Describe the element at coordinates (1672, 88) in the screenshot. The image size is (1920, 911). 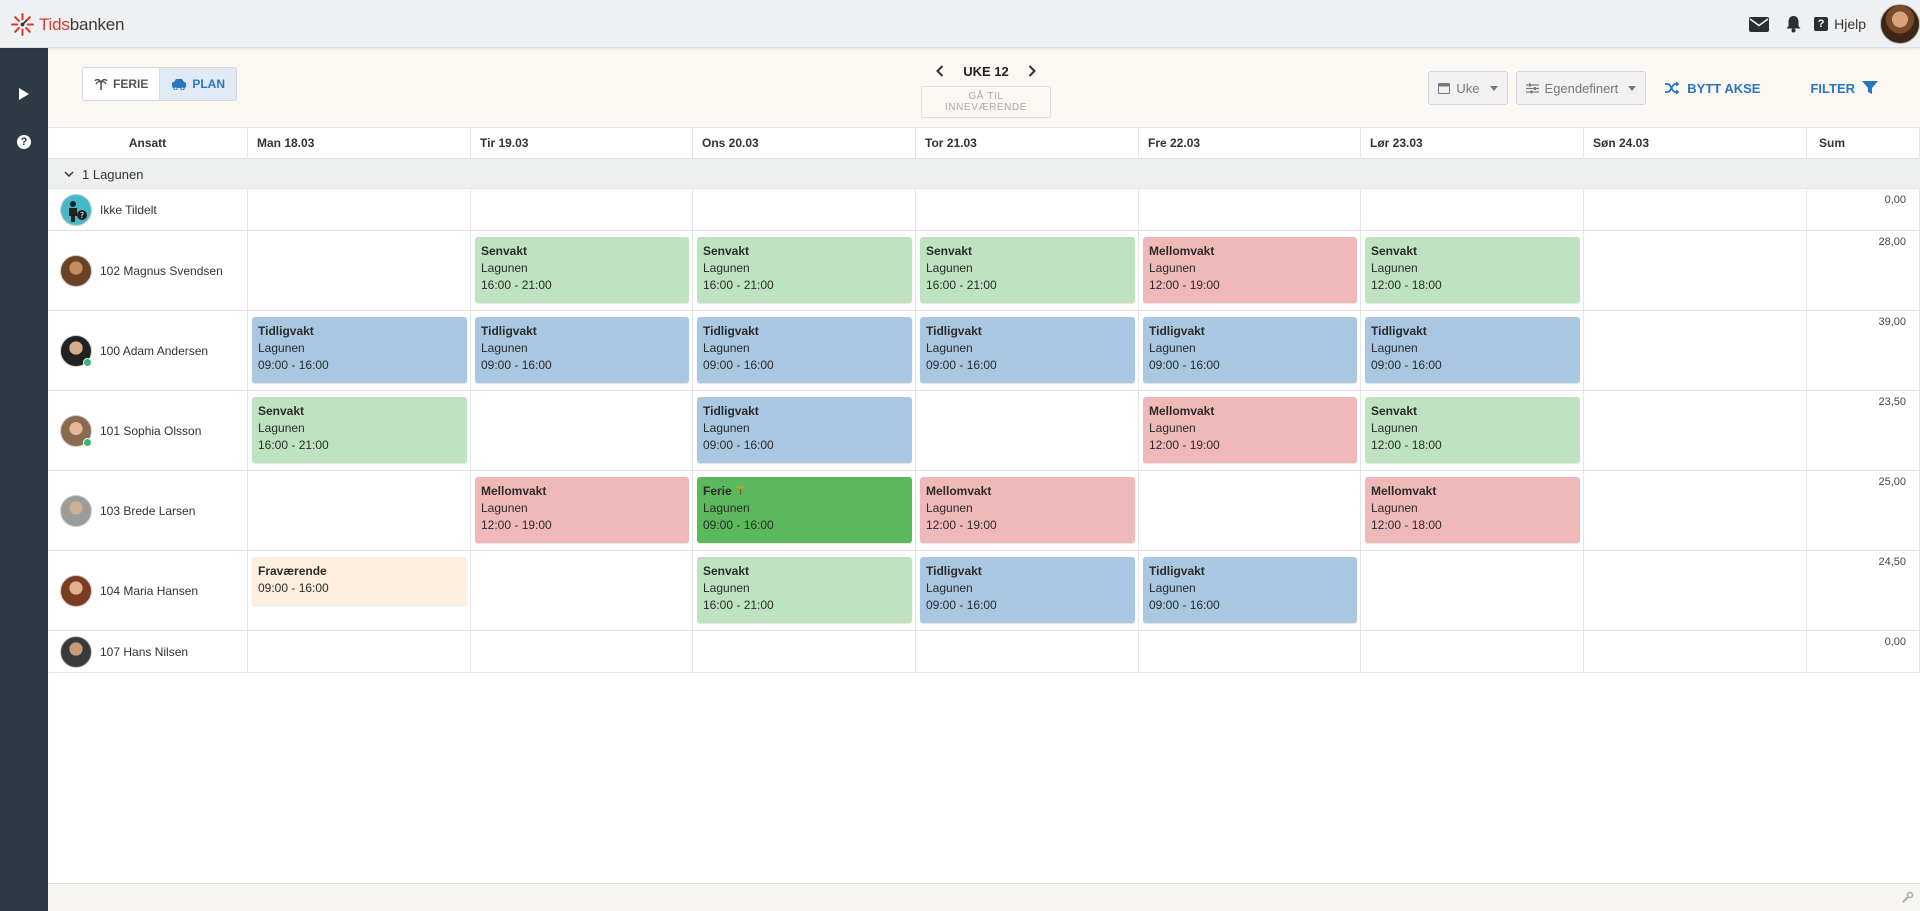
I see `shuffle-icon` at that location.